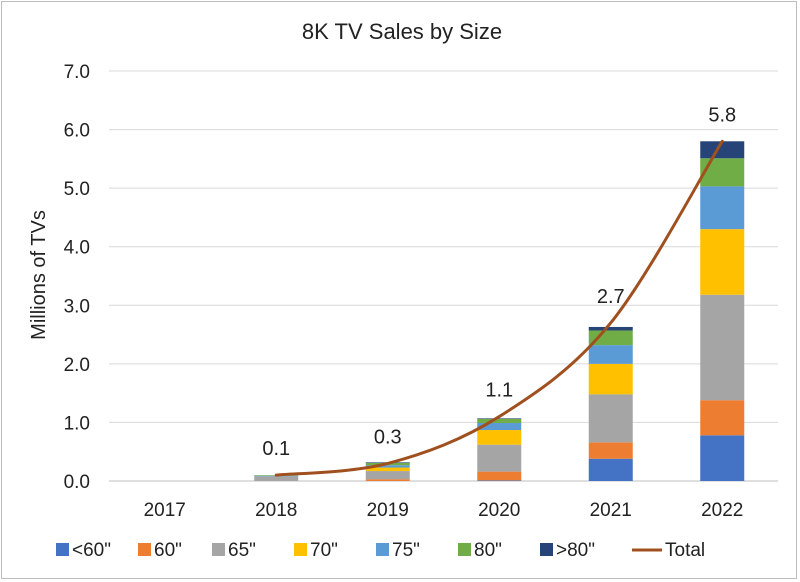 Image resolution: width=800 pixels, height=582 pixels. Describe the element at coordinates (91, 550) in the screenshot. I see `legend-label: <60"` at that location.